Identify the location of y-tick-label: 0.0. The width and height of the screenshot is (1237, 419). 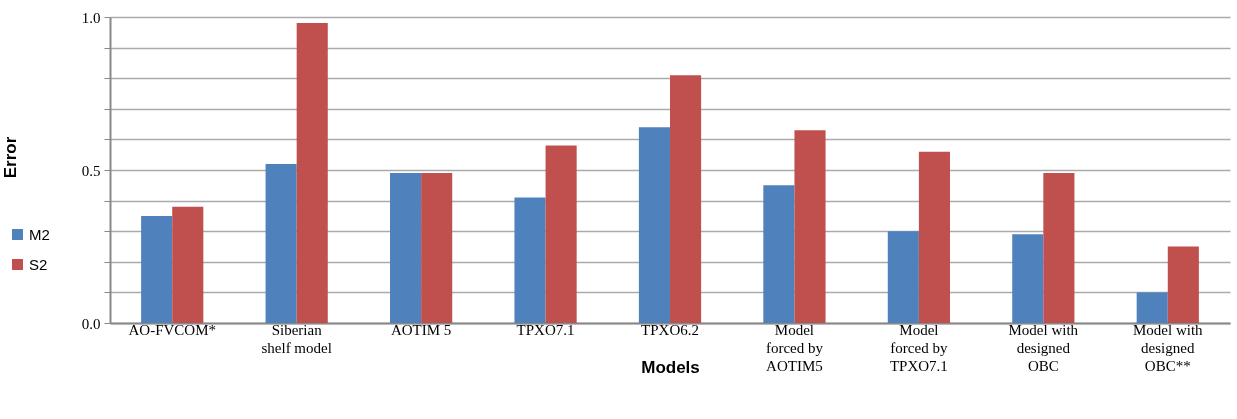
(91, 323).